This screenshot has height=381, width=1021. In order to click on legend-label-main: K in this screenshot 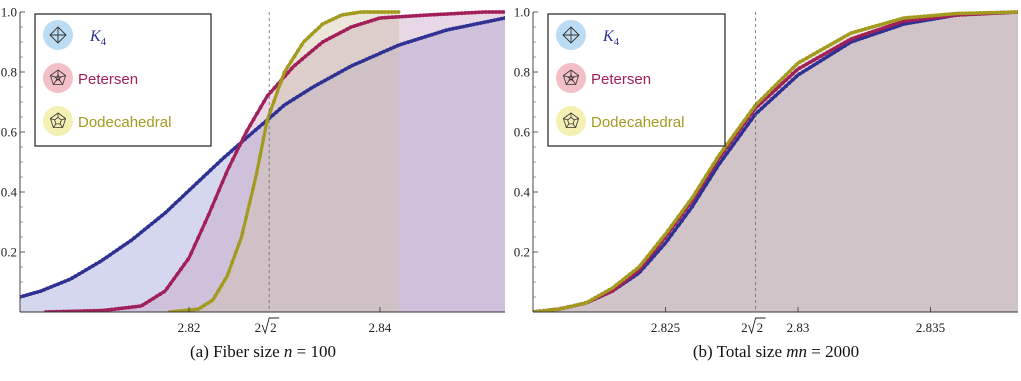, I will do `click(95, 36)`.